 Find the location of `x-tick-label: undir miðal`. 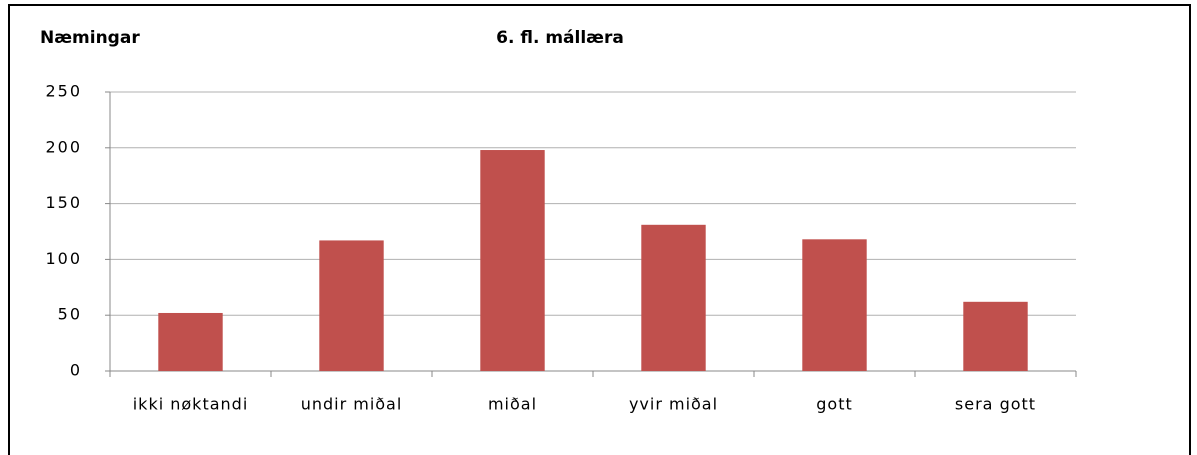

x-tick-label: undir miðal is located at coordinates (352, 404).